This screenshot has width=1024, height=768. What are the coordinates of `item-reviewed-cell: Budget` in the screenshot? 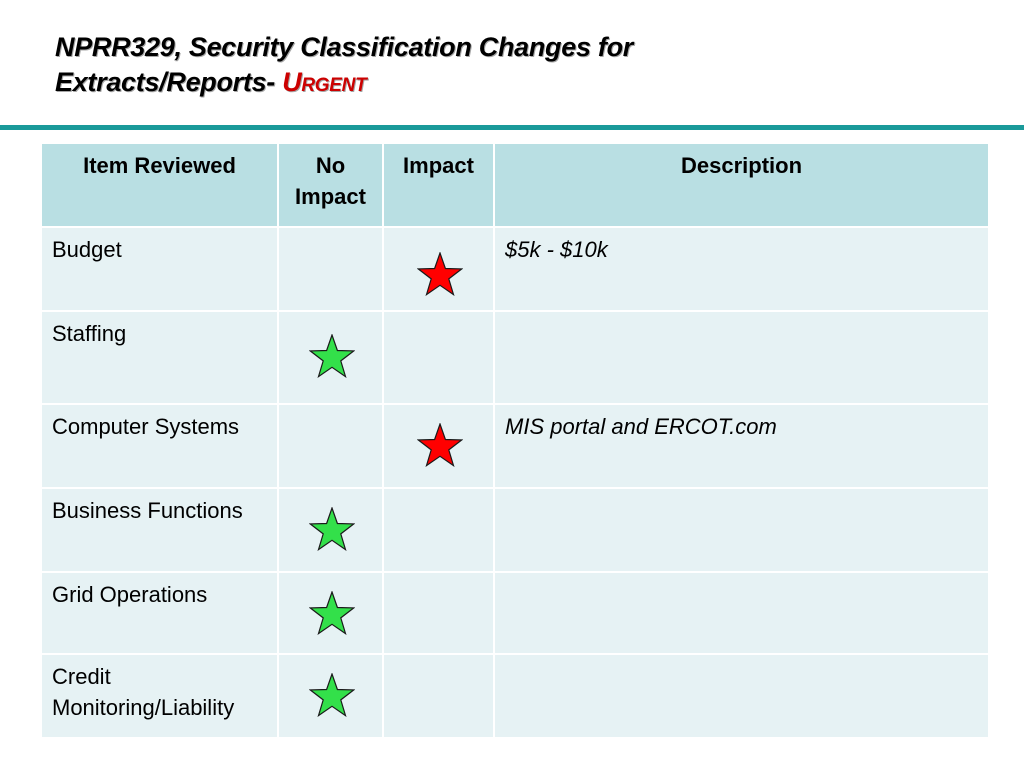 It's located at (160, 270).